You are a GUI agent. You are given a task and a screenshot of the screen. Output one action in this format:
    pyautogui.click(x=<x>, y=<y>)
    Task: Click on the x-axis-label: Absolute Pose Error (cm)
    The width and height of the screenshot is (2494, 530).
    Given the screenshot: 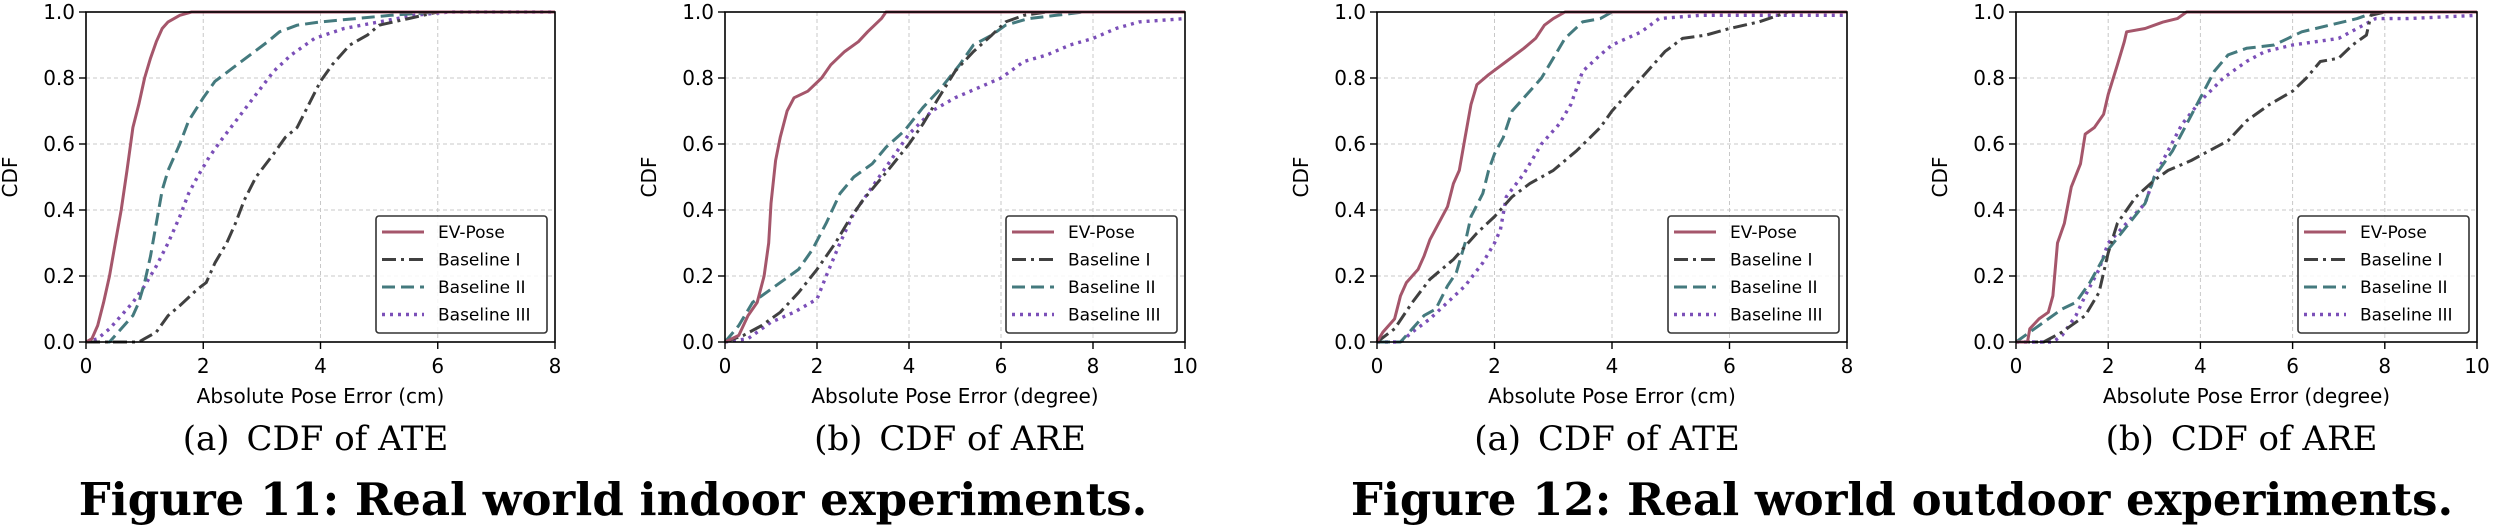 What is the action you would take?
    pyautogui.click(x=321, y=396)
    